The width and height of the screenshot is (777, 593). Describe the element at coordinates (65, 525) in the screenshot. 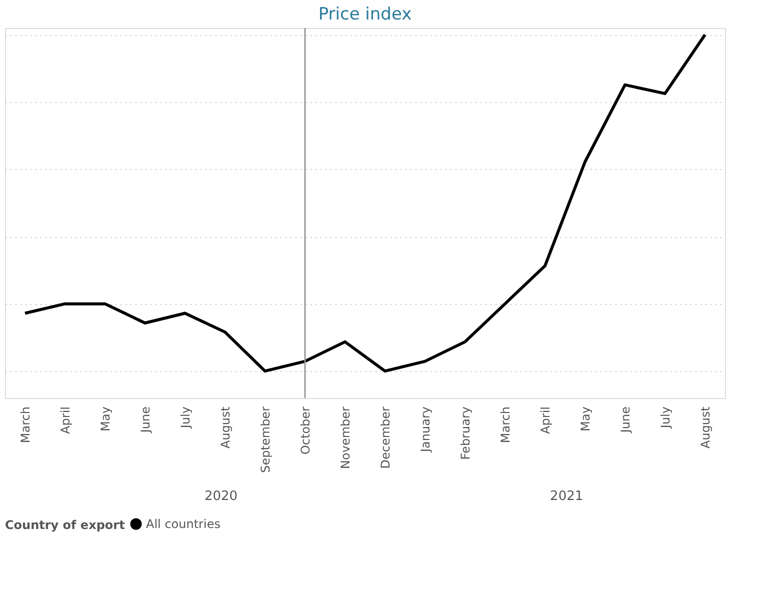

I see `legend-title: Country of export` at that location.